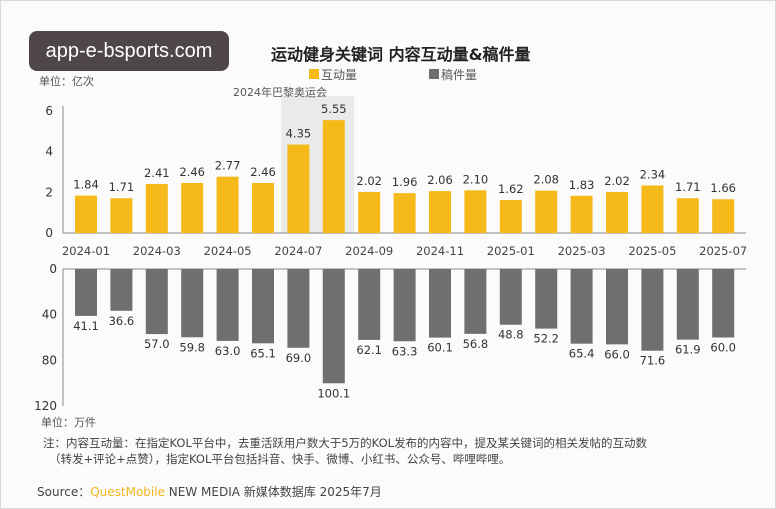 The width and height of the screenshot is (776, 509). I want to click on interaction-value-label: 2.77, so click(228, 166).